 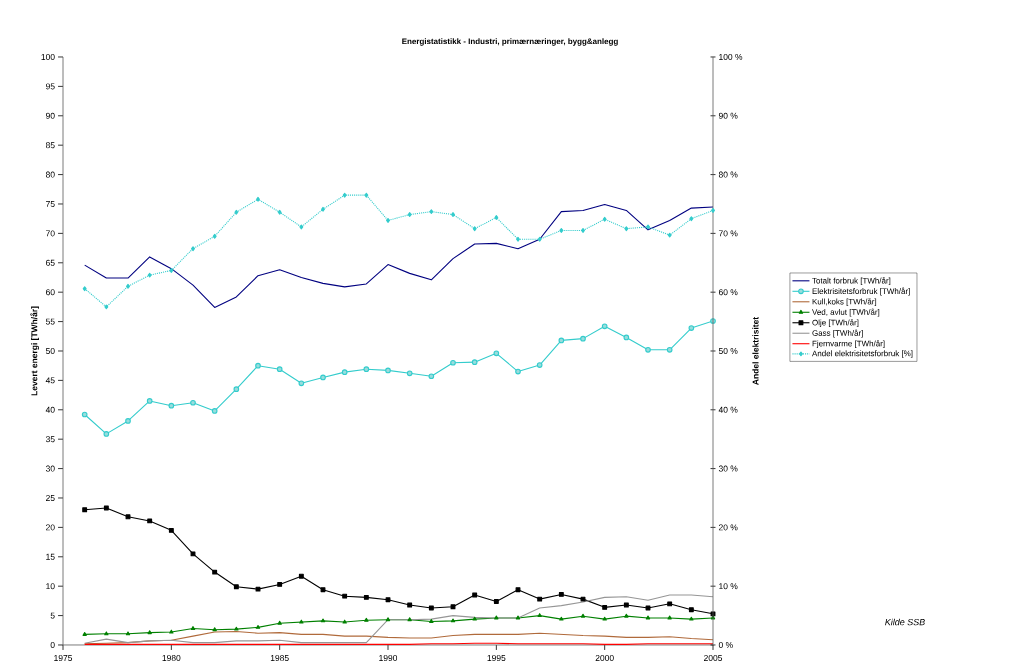 I want to click on y2-tick-label: 30 %, so click(x=728, y=468).